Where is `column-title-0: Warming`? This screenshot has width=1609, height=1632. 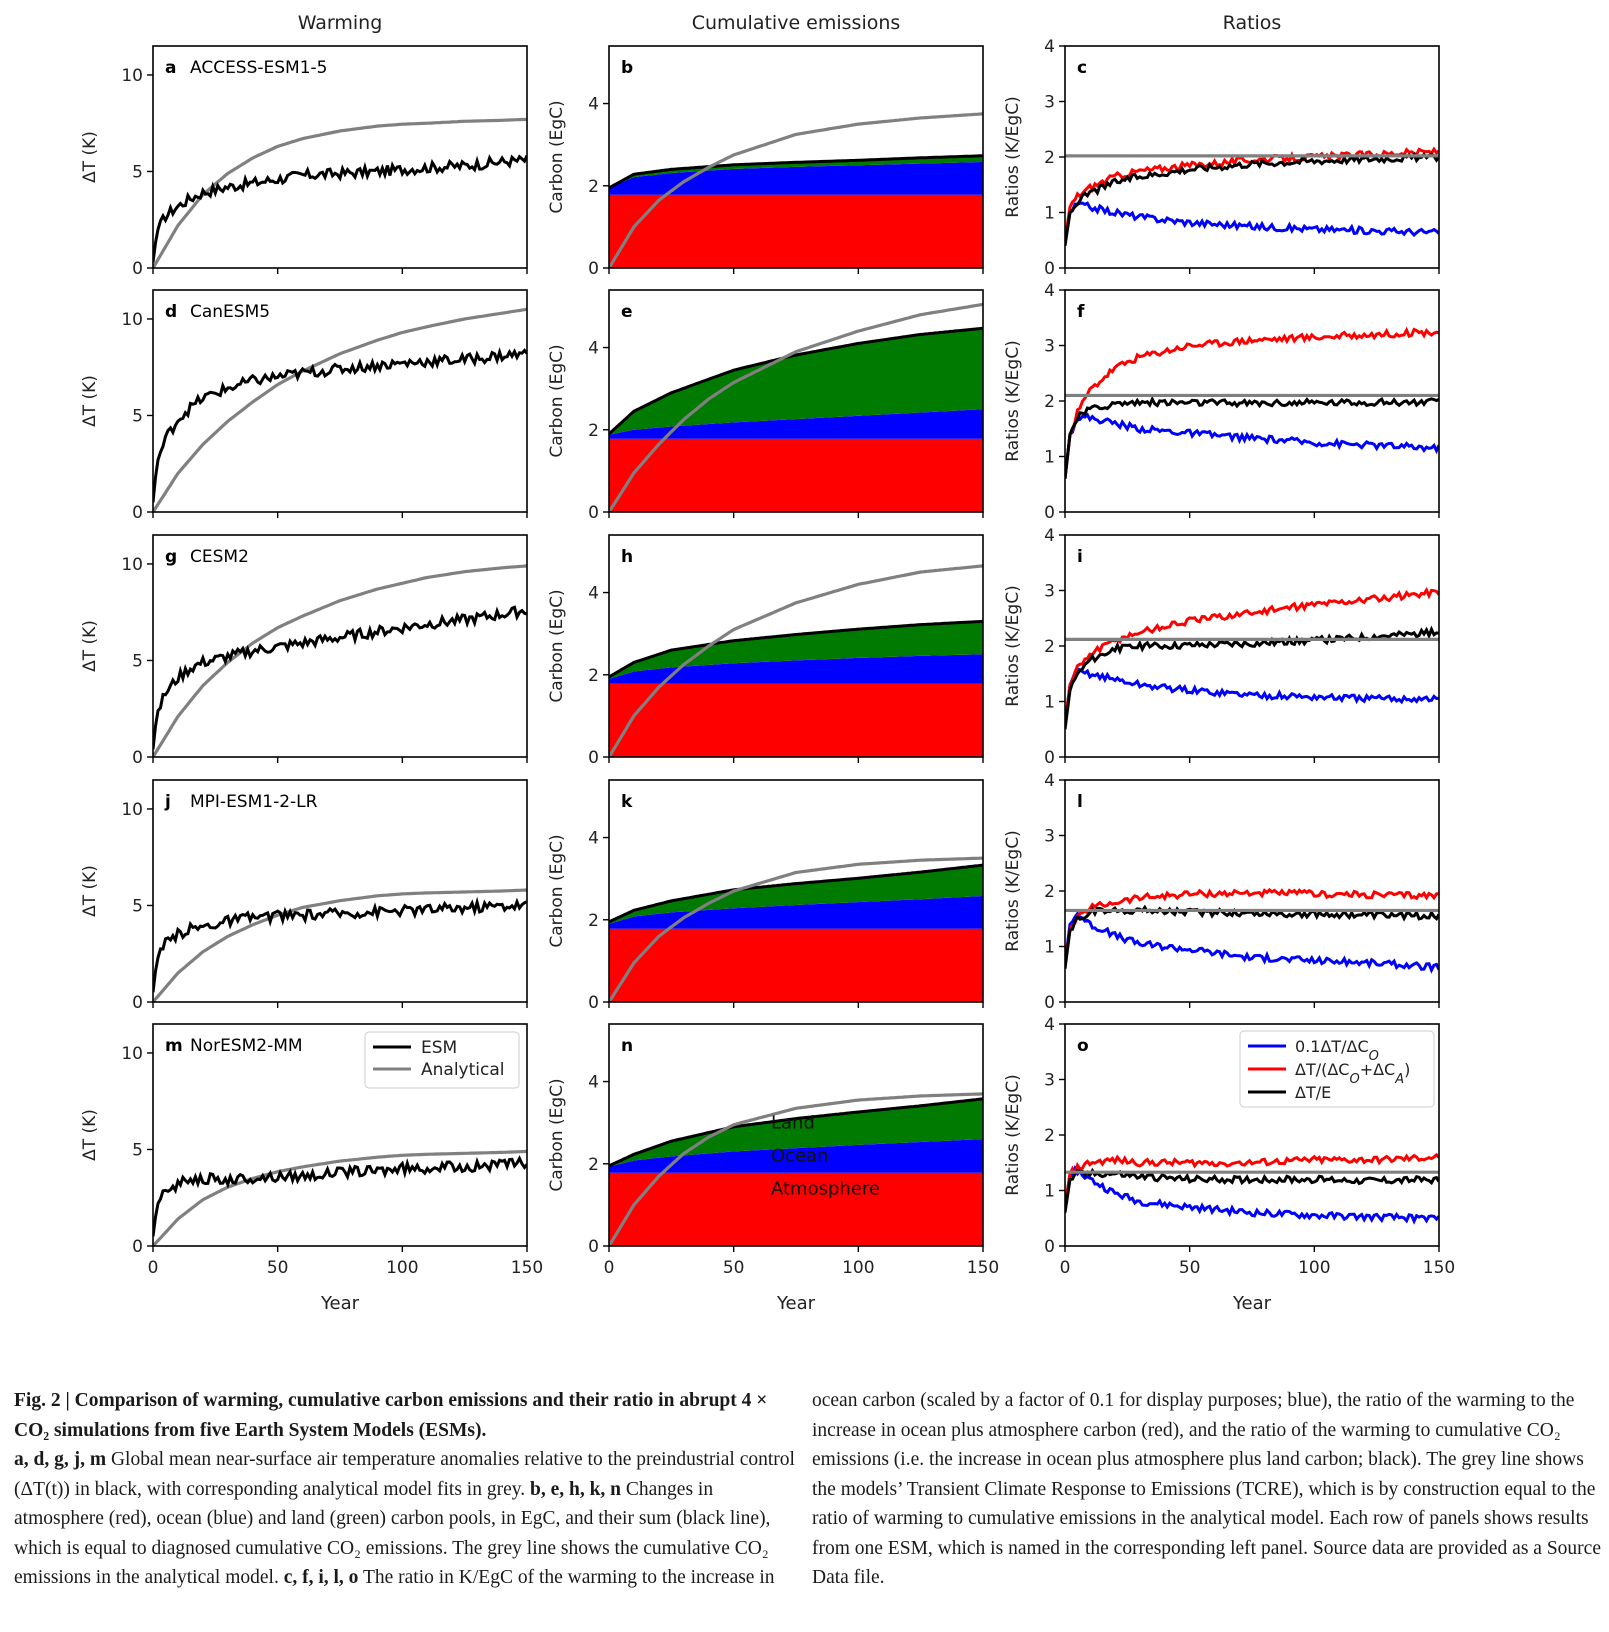
column-title-0: Warming is located at coordinates (340, 23).